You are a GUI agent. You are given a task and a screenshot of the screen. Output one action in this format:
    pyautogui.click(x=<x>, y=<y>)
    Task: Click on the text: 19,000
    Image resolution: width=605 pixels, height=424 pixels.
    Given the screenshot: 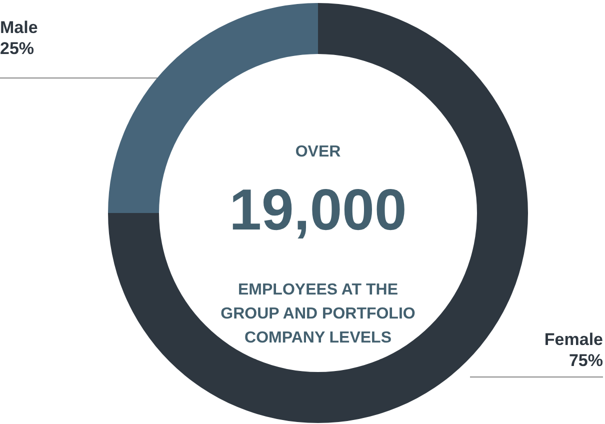 What is the action you would take?
    pyautogui.click(x=318, y=210)
    